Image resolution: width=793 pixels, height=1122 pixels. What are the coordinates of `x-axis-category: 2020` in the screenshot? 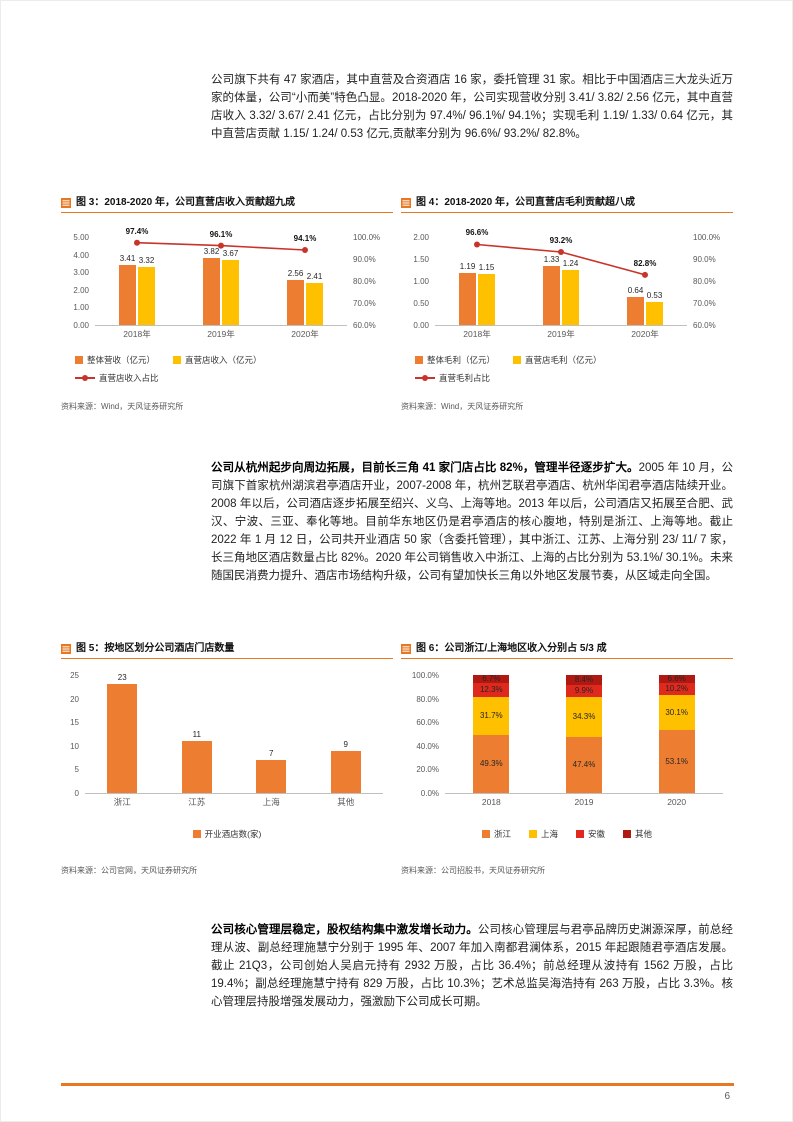 It's located at (677, 802).